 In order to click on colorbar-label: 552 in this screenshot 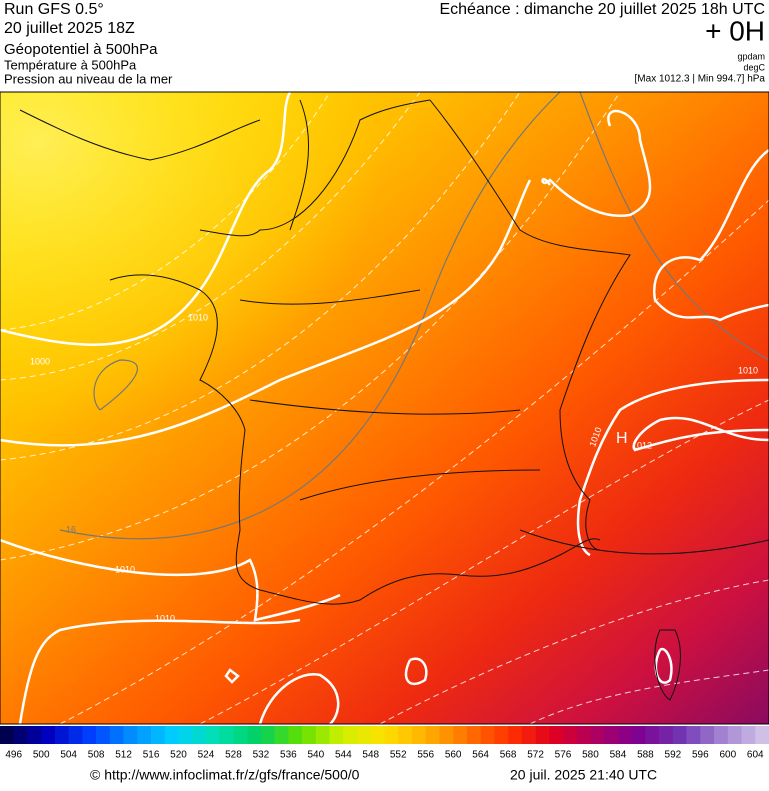, I will do `click(398, 755)`.